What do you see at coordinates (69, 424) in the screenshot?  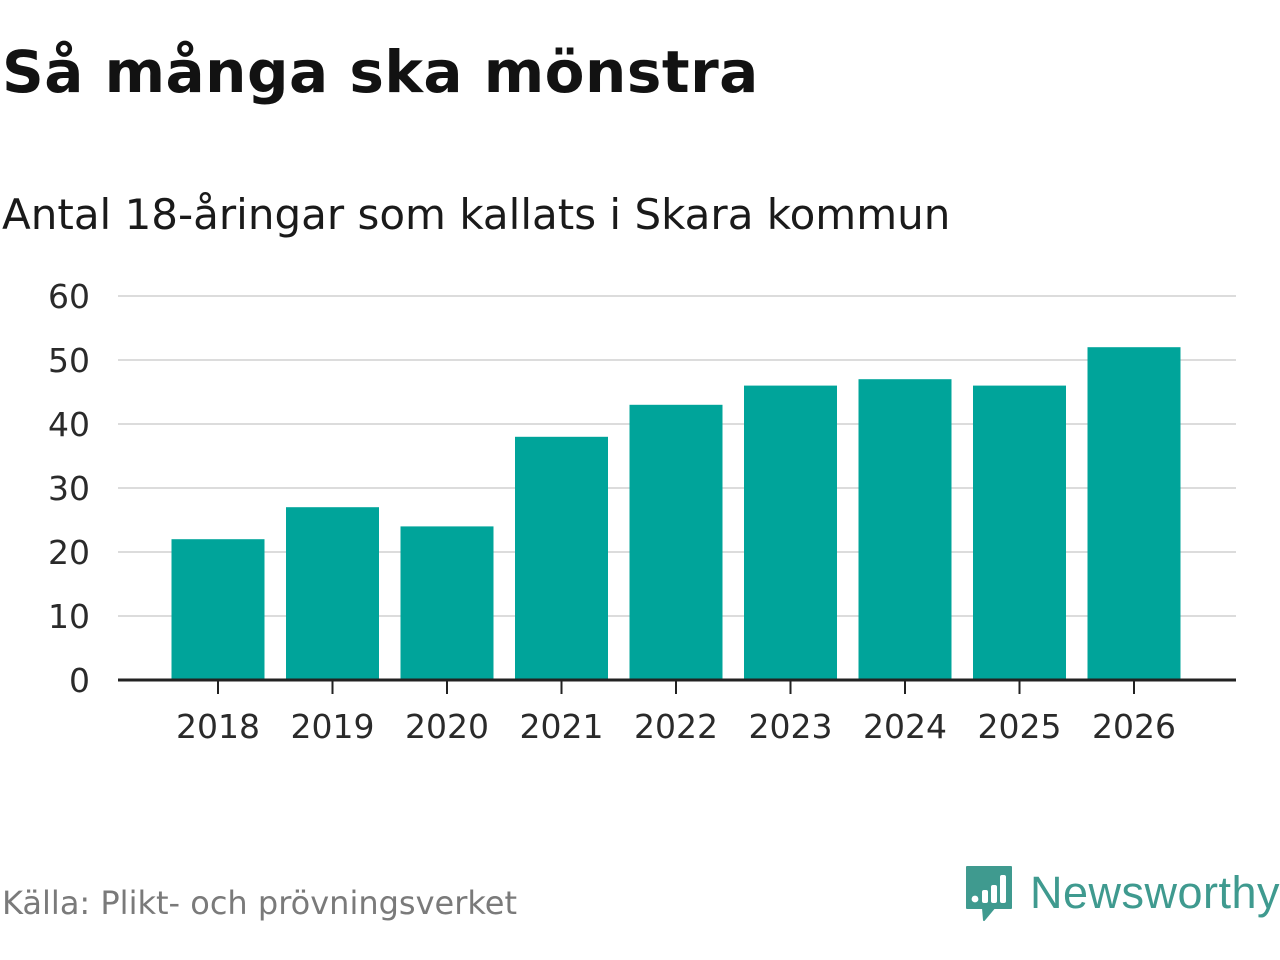 I see `y-tick-label: 40` at bounding box center [69, 424].